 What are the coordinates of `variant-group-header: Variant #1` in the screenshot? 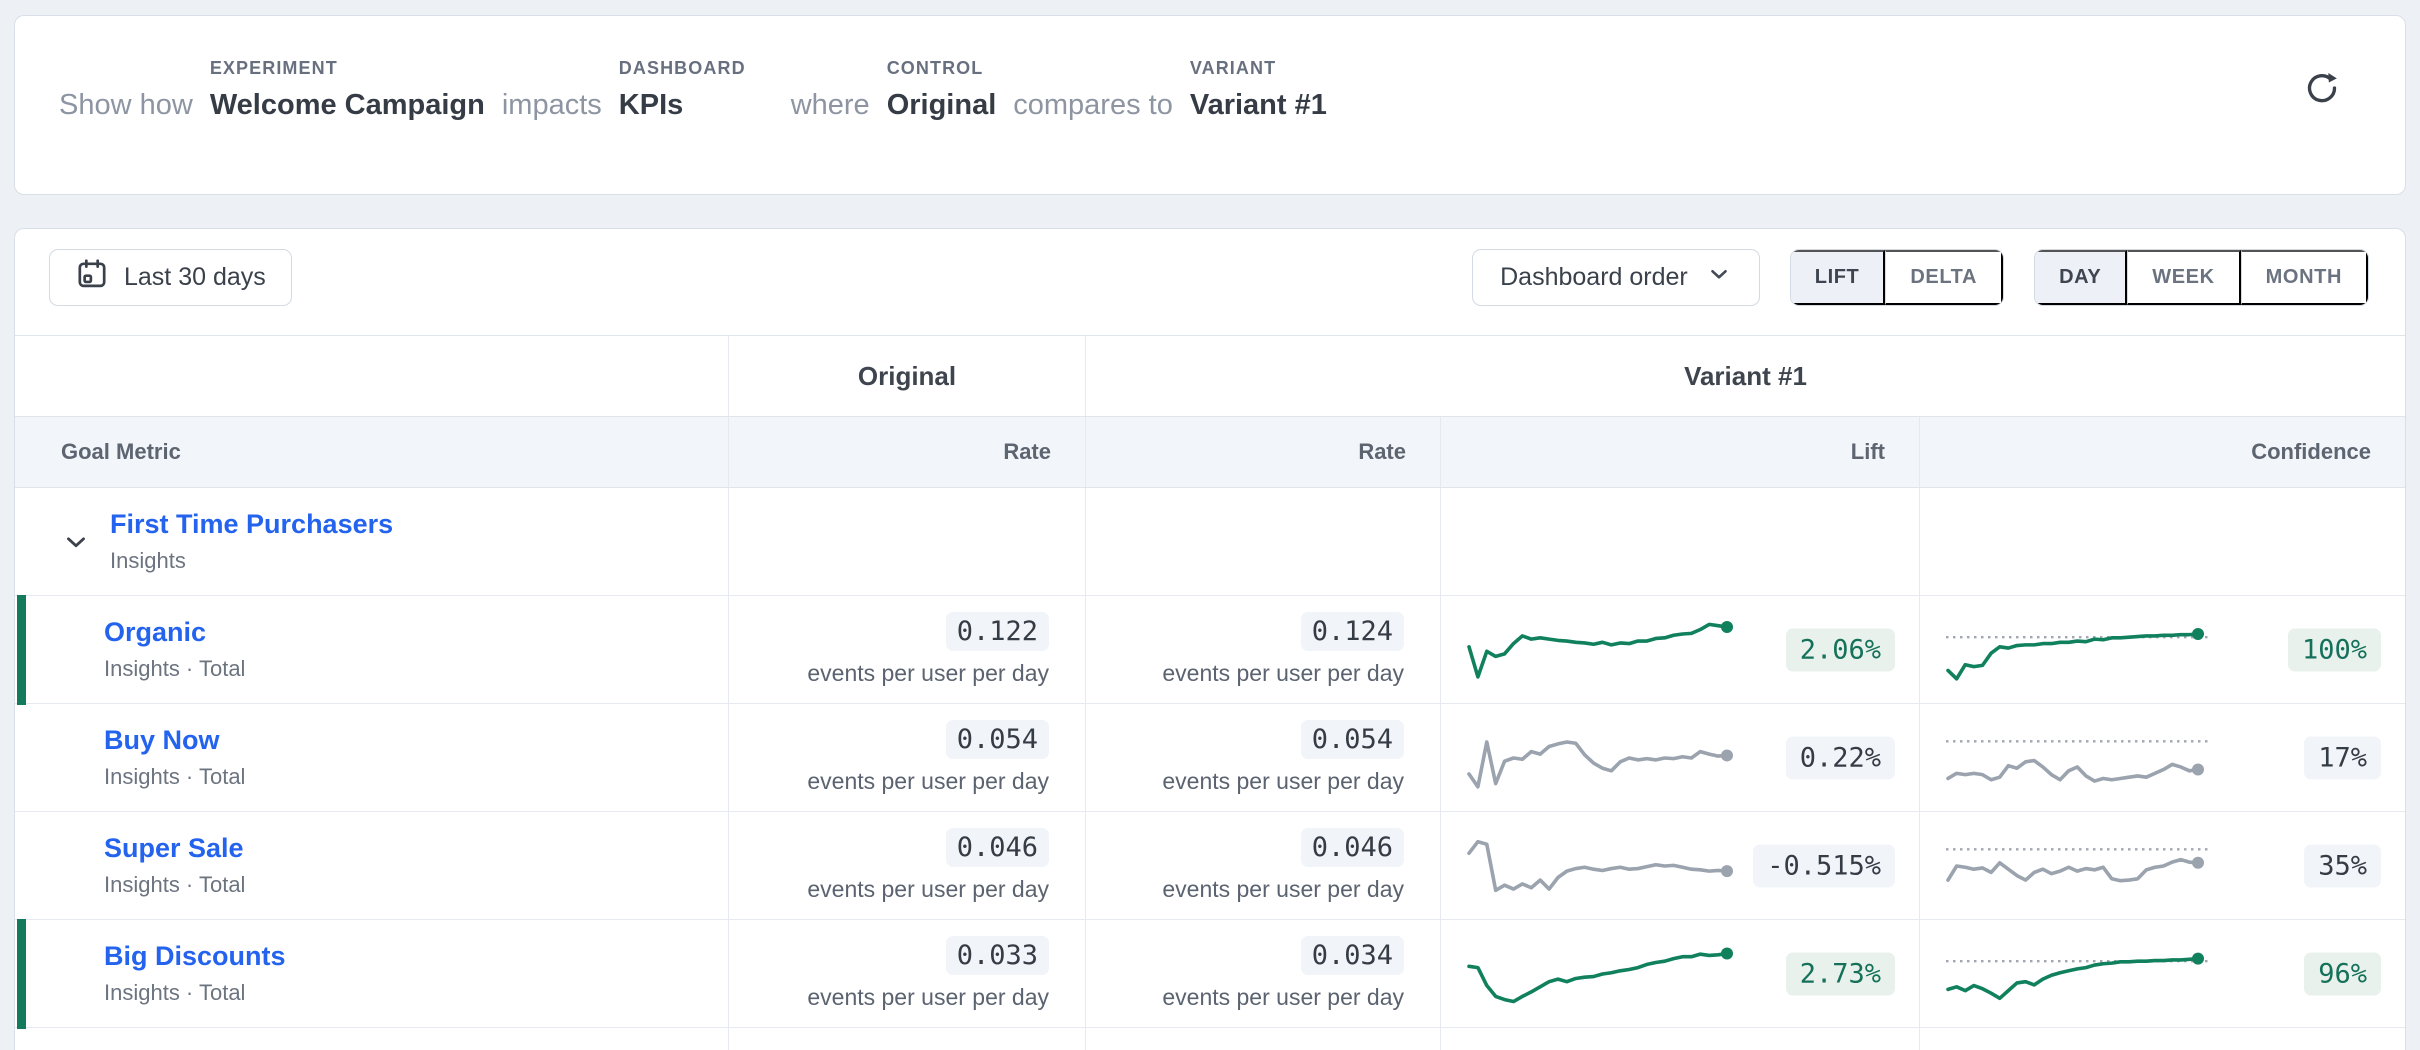 It's located at (1745, 375).